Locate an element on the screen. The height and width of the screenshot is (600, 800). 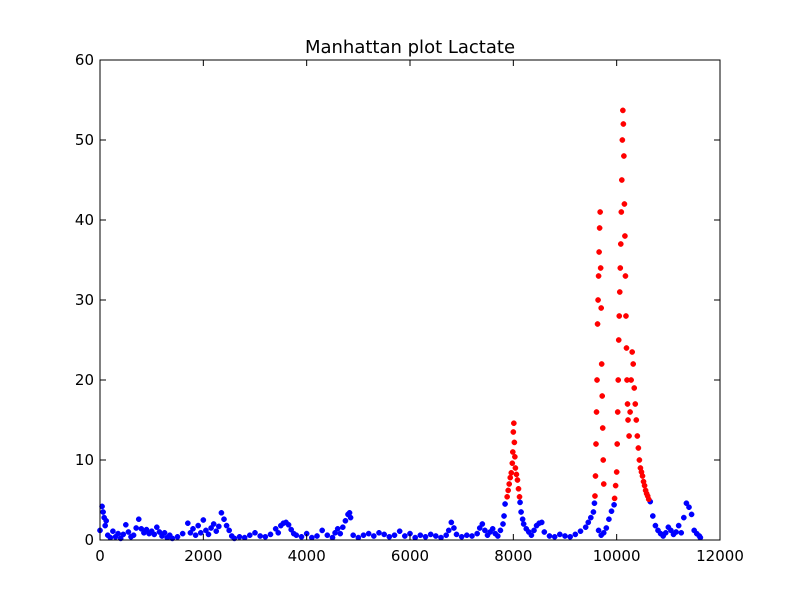
x-tick-label: 0 is located at coordinates (100, 556).